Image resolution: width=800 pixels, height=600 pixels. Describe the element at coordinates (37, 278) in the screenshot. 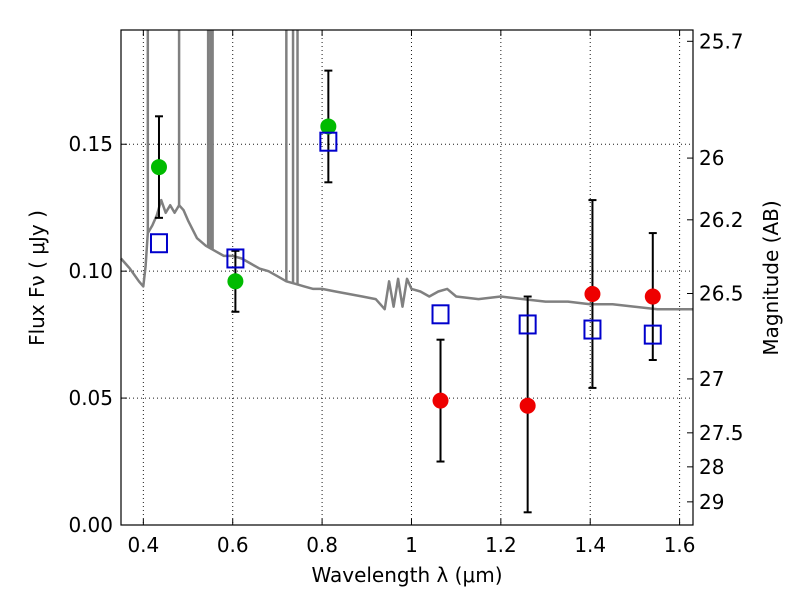

I see `y-axis-title: Flux Fν ( μJy )` at that location.